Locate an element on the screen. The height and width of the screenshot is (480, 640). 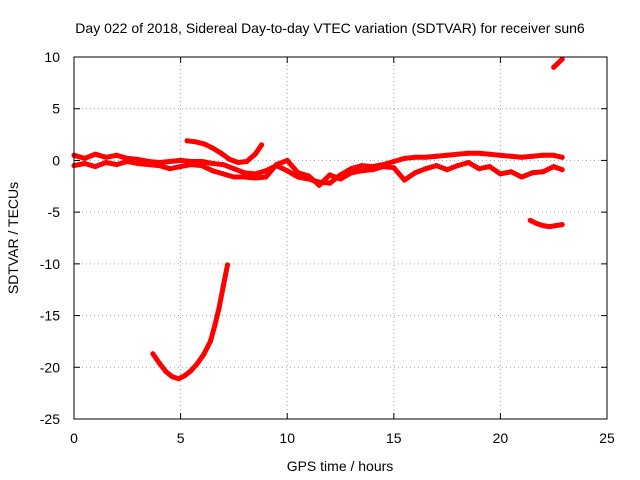
x-axis-label: GPS time / hours is located at coordinates (340, 466).